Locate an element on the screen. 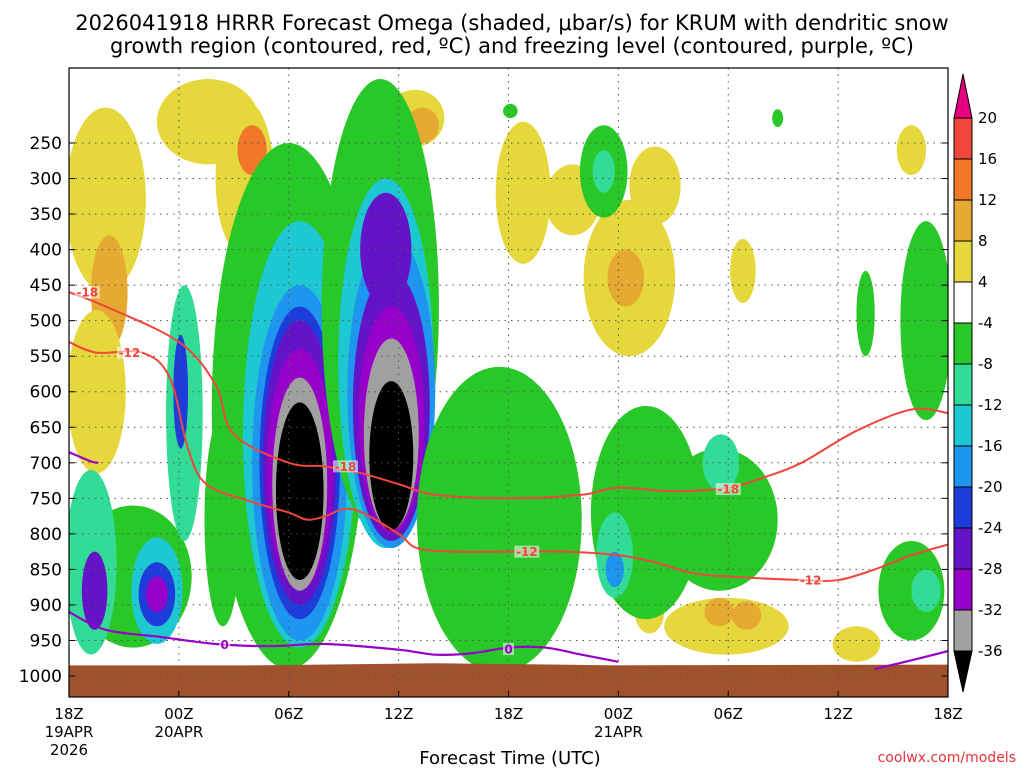 The width and height of the screenshot is (1024, 768). y-tick-label-950: 950 is located at coordinates (46, 641).